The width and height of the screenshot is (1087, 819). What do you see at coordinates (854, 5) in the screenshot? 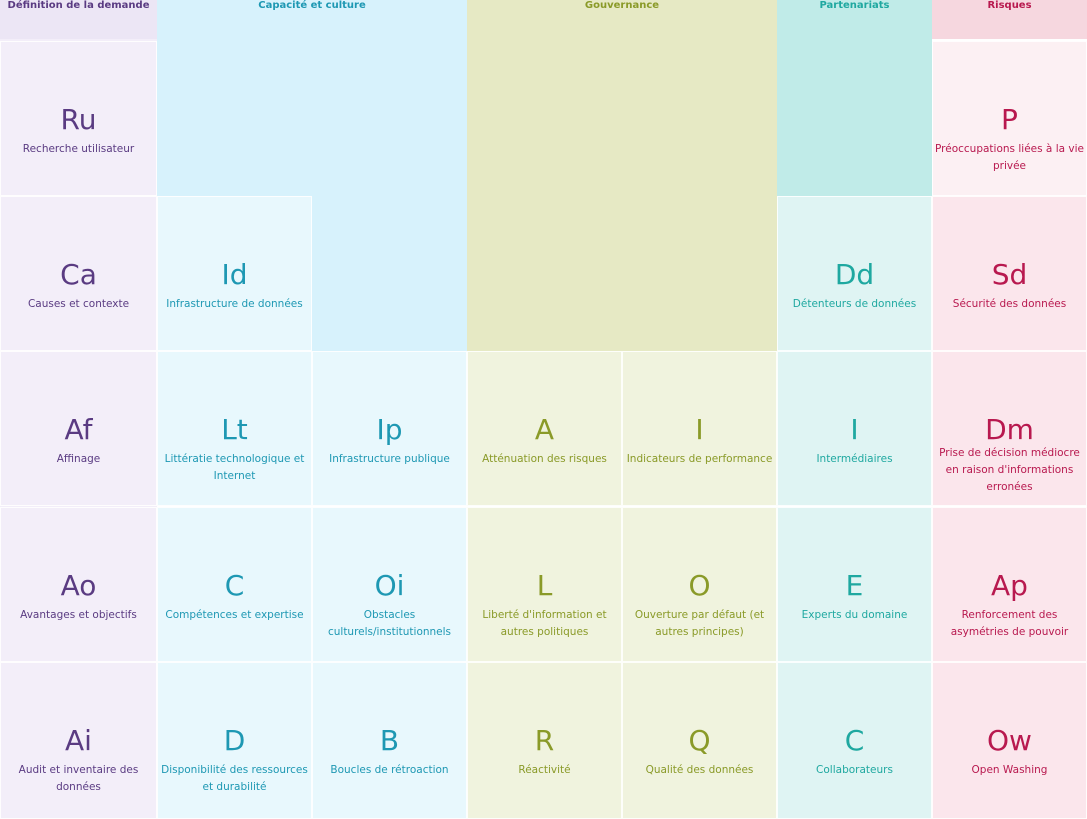
I see `header-partenariats: Partenariats` at bounding box center [854, 5].